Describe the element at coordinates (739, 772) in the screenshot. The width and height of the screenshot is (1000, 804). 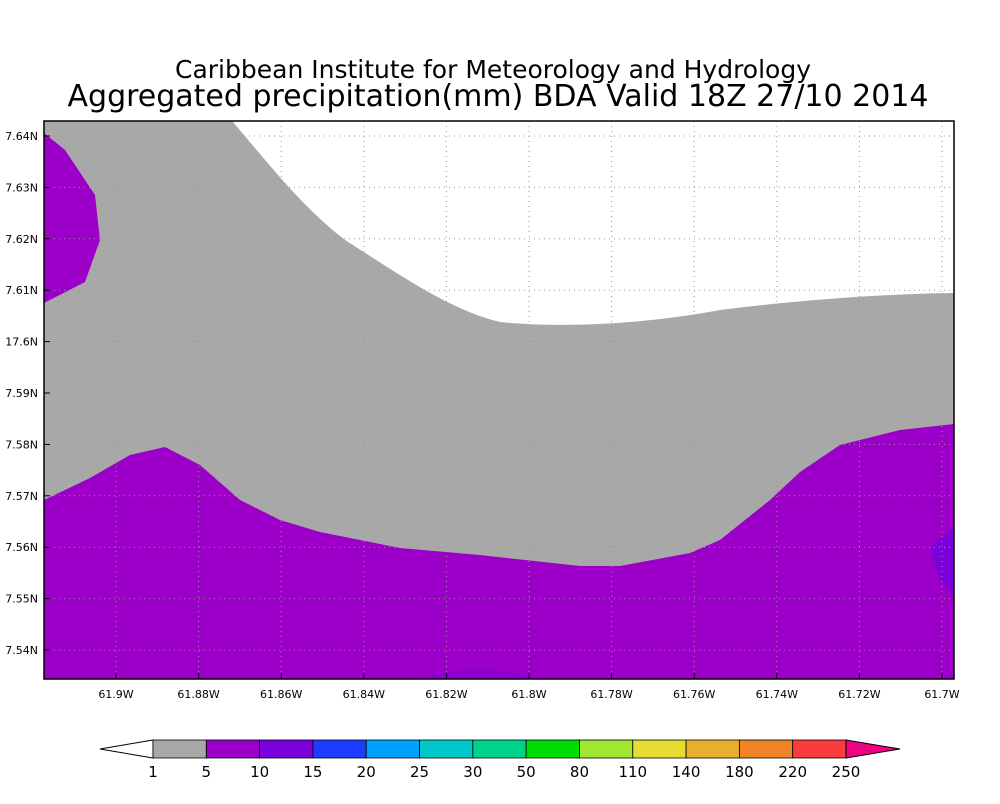
I see `colorbar-label: 180` at that location.